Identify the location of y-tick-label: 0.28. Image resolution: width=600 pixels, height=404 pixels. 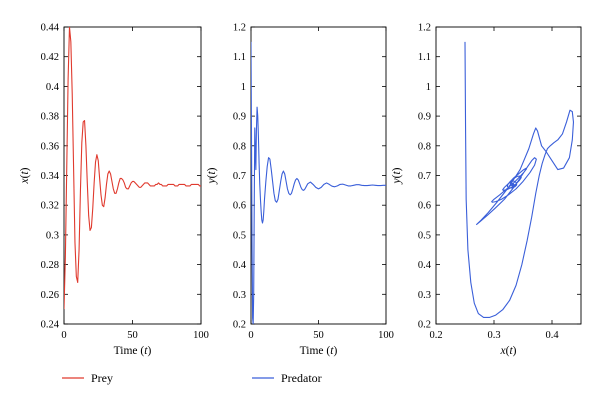
(50, 265).